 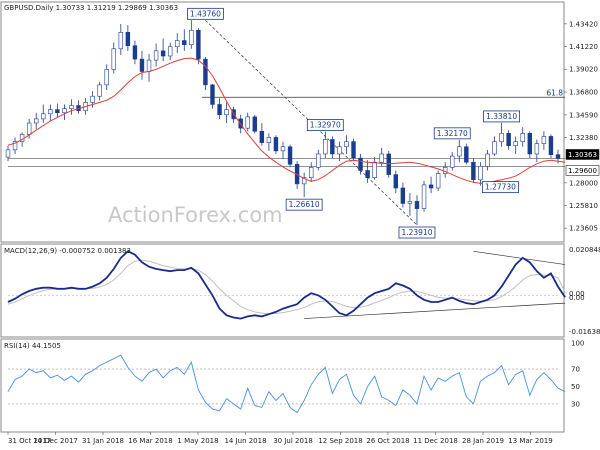 I want to click on price-axis-label: 1.23605, so click(x=583, y=229).